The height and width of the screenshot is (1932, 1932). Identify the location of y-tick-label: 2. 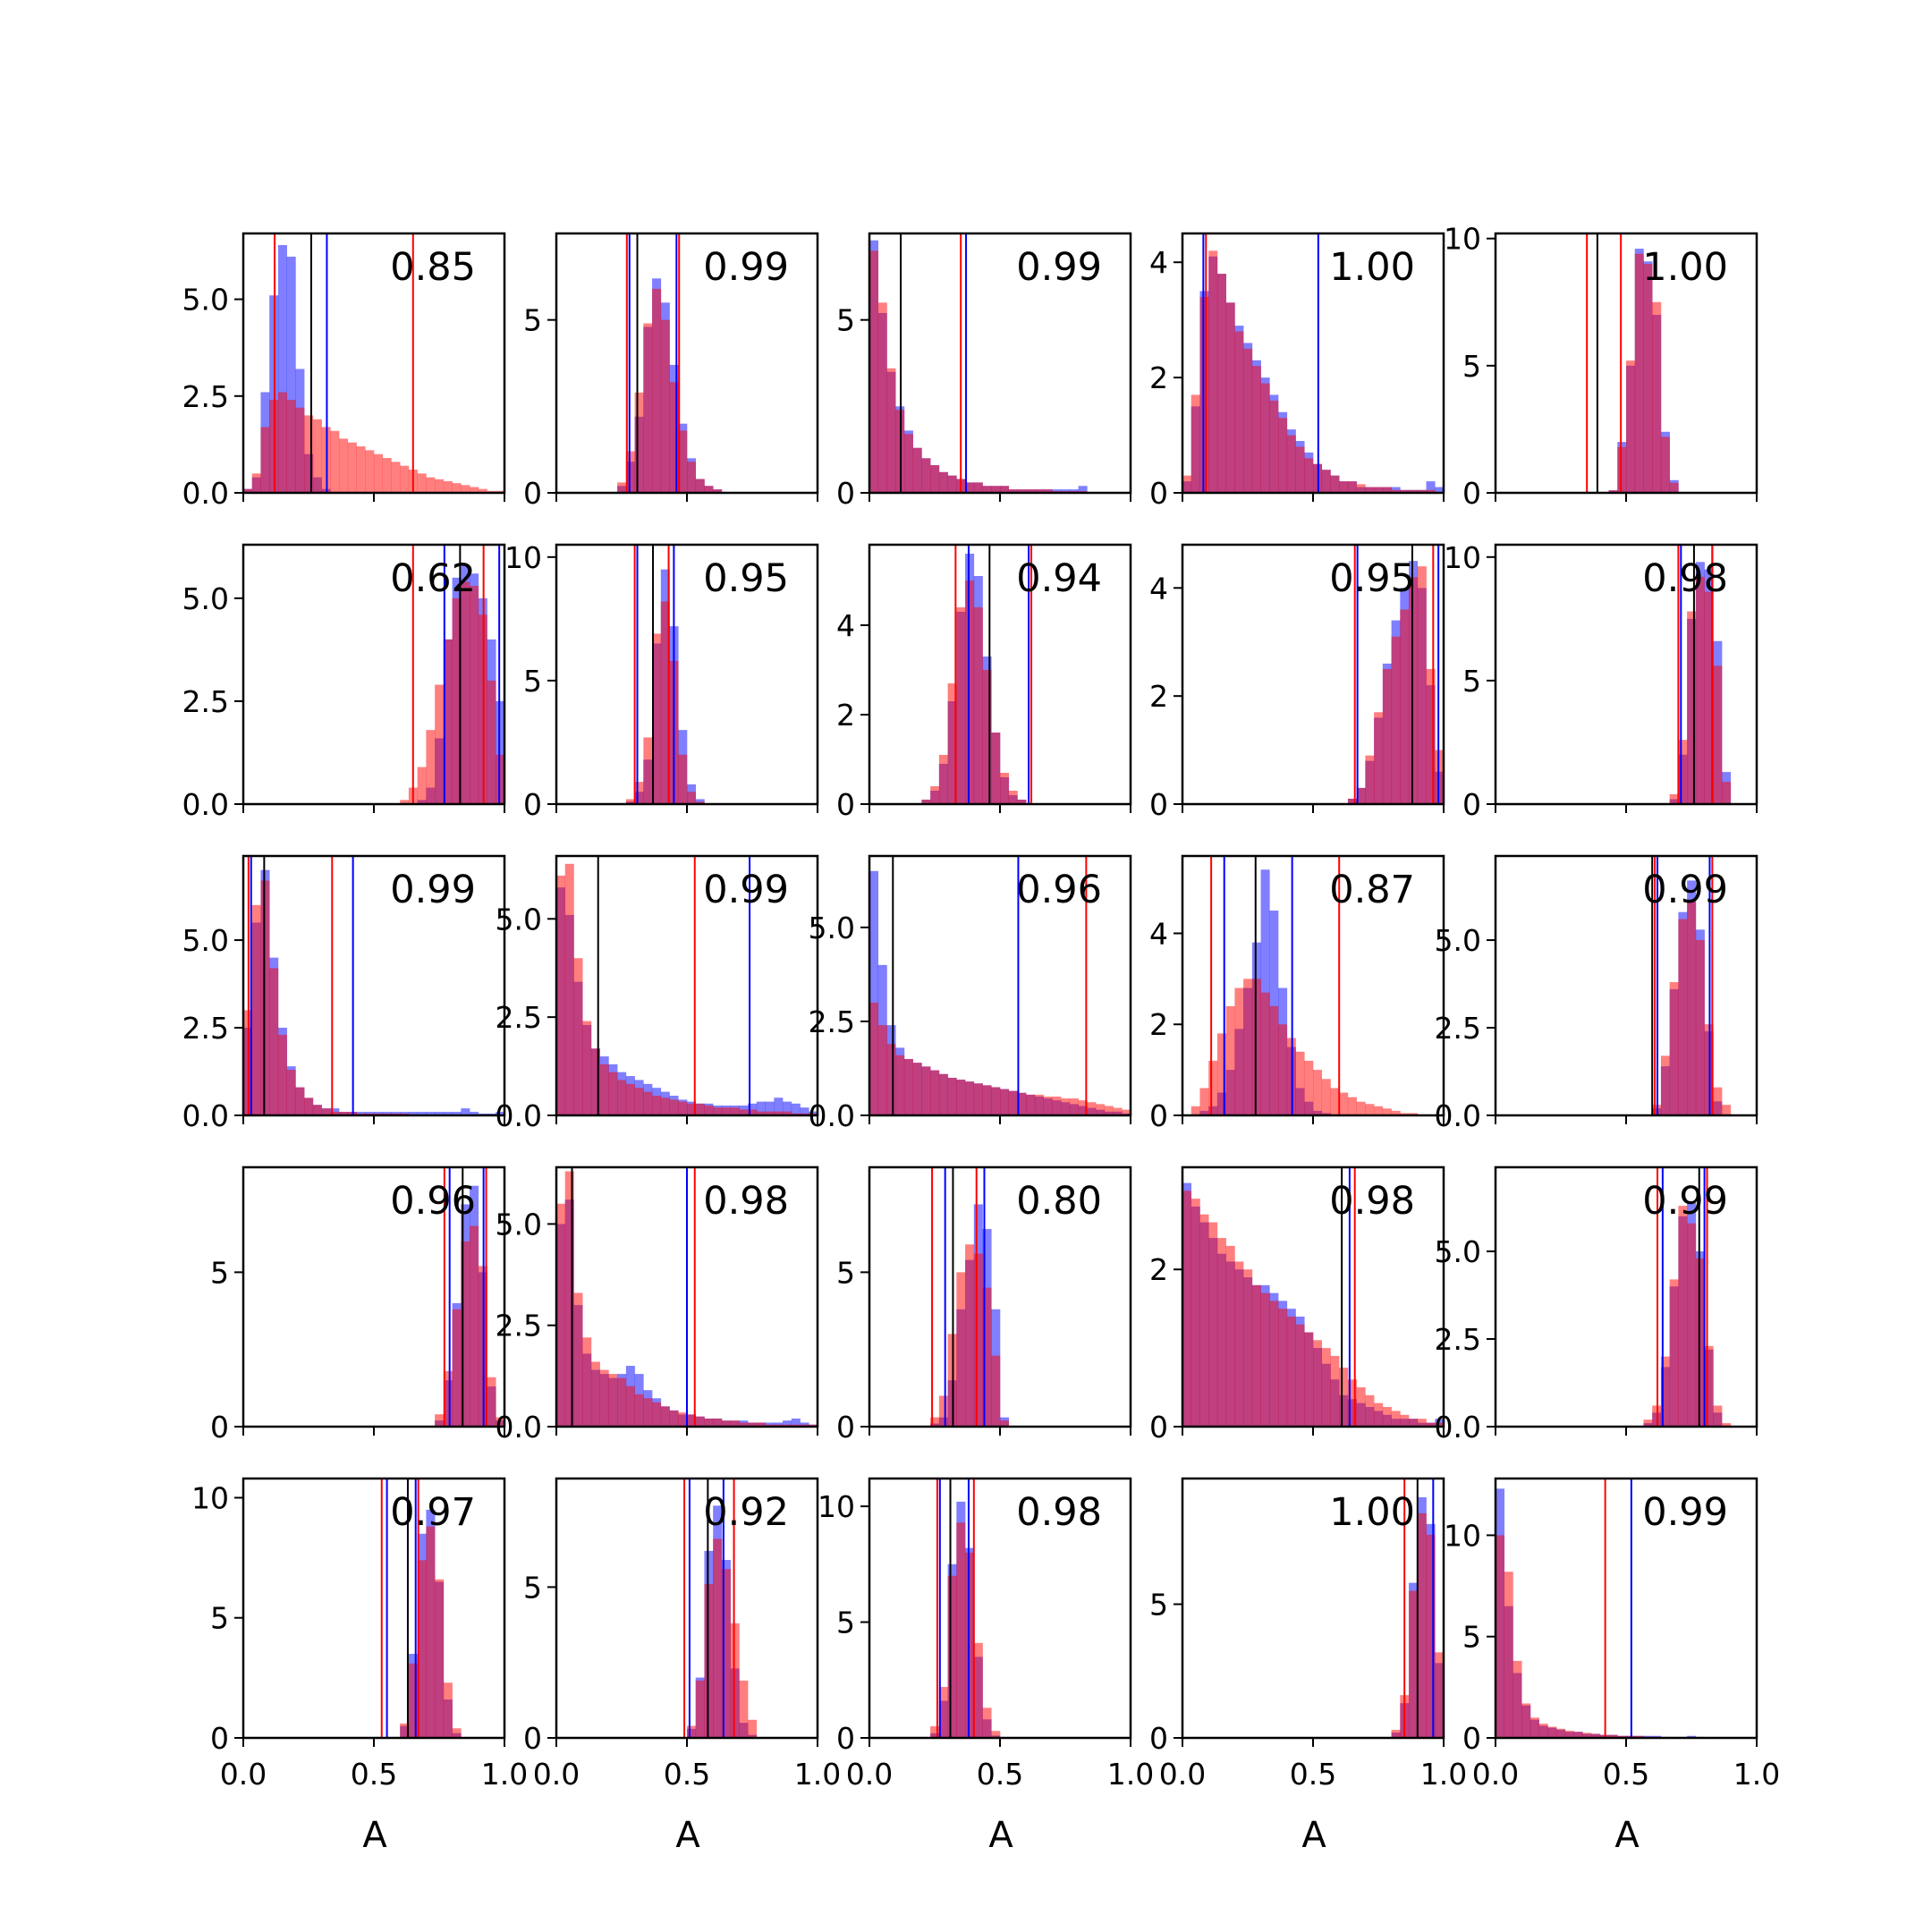
(1158, 377).